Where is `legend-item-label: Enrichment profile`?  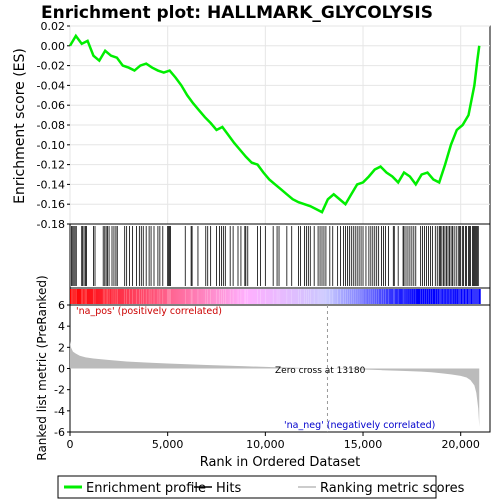 legend-item-label: Enrichment profile is located at coordinates (146, 488).